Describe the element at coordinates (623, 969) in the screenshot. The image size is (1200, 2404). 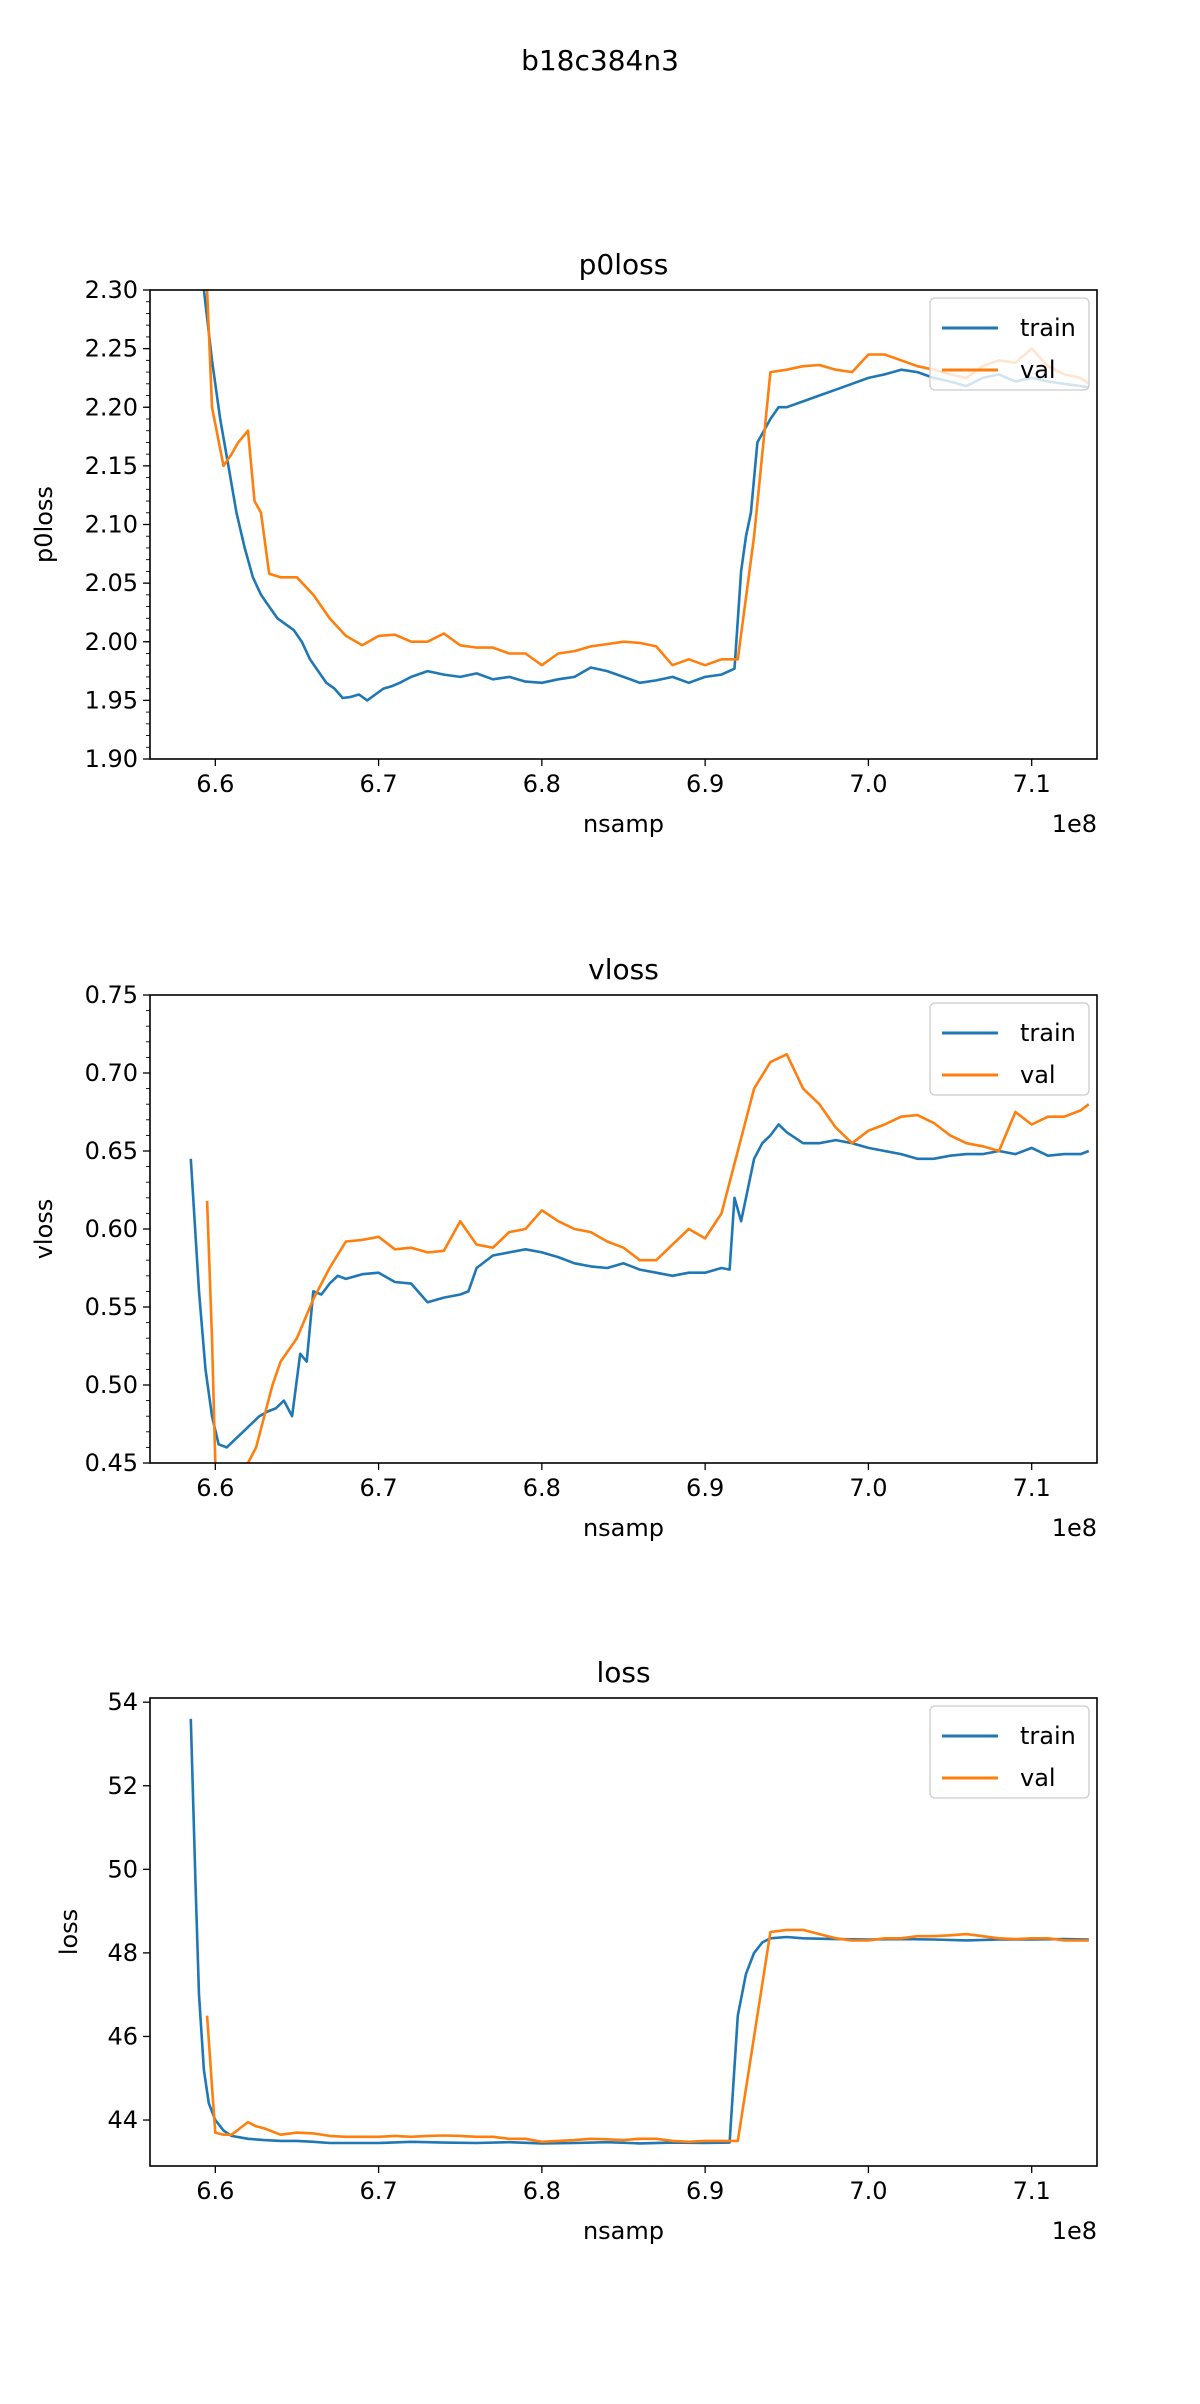
I see `panel-title: vloss` at that location.